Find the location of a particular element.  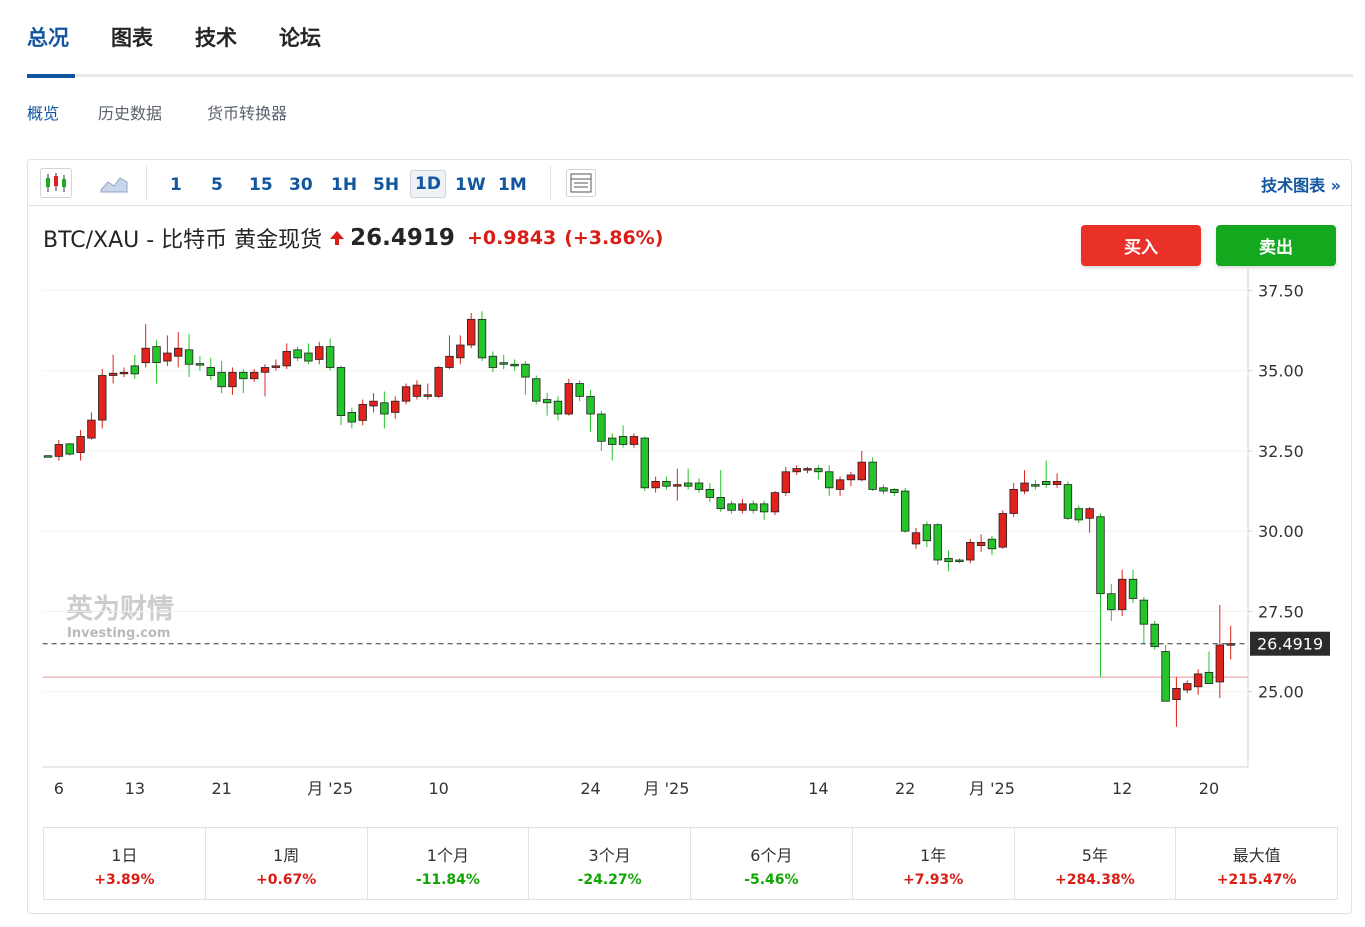

period-label: 1年 is located at coordinates (933, 855).